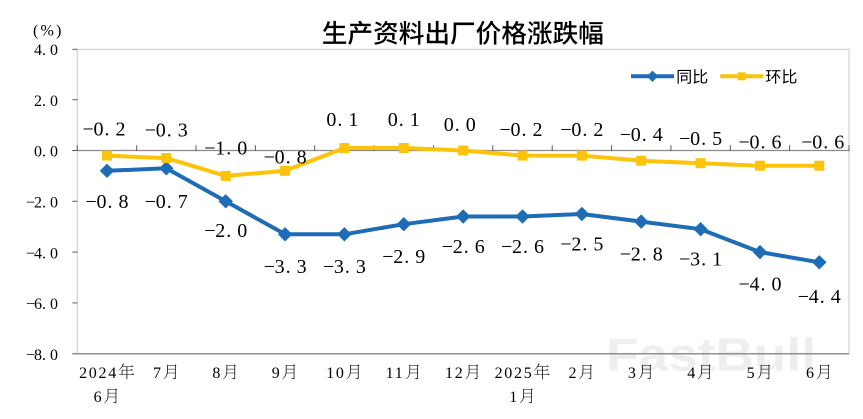  I want to click on svg-text: FastBull, so click(711, 355).